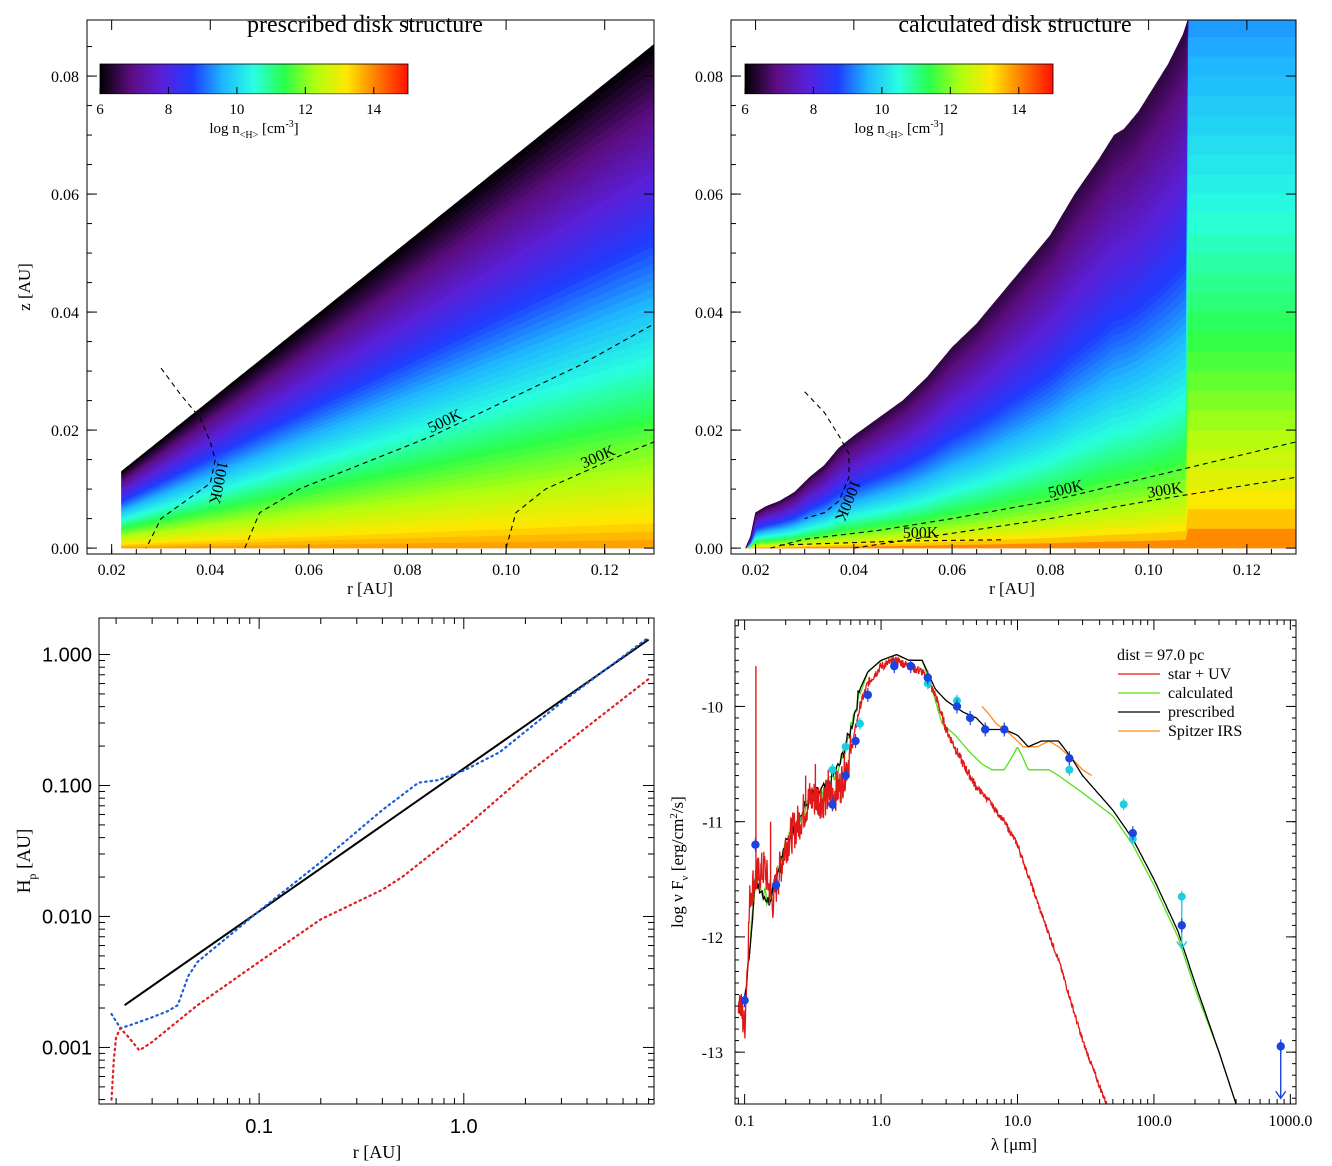 The width and height of the screenshot is (1332, 1166). What do you see at coordinates (709, 77) in the screenshot?
I see `y-tick-label: 0.08` at bounding box center [709, 77].